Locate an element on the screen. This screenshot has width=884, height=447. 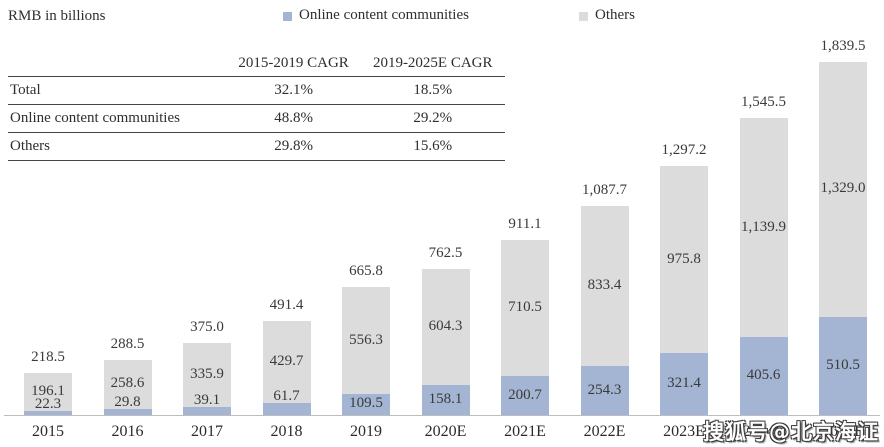
cagr-value: 29.8% is located at coordinates (293, 146).